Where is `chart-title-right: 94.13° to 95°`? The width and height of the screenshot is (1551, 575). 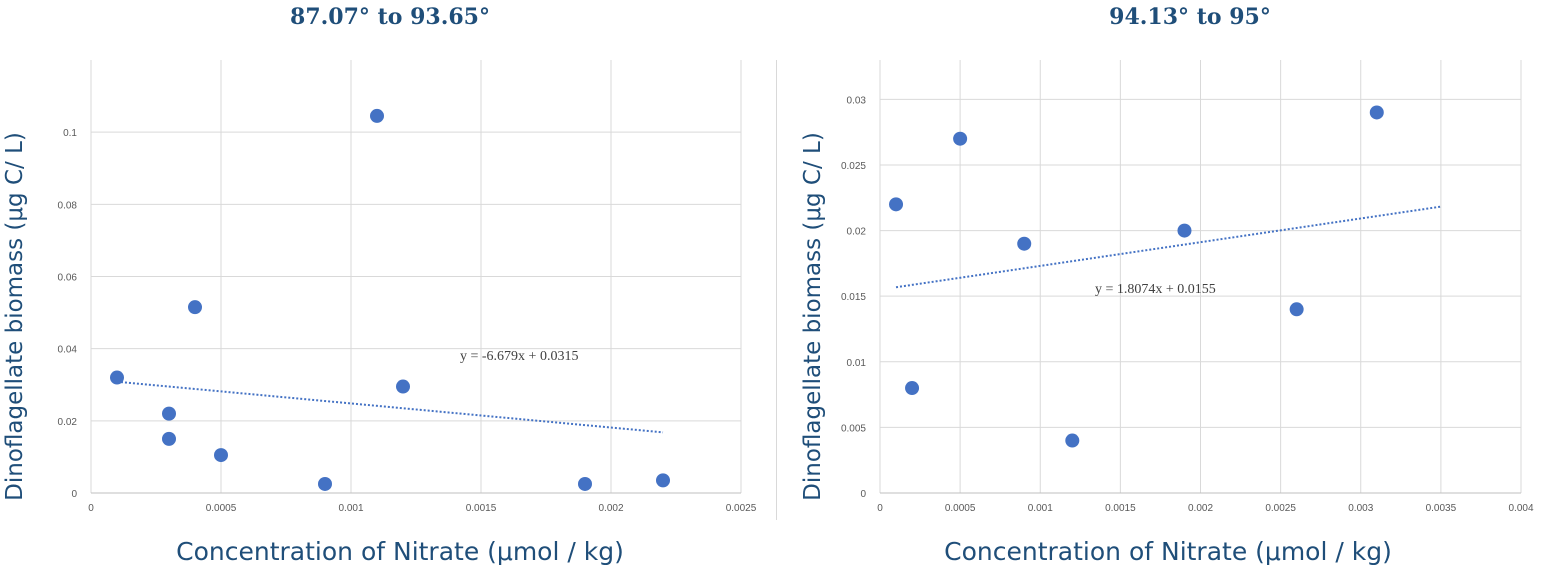
chart-title-right: 94.13° to 95° is located at coordinates (1190, 17).